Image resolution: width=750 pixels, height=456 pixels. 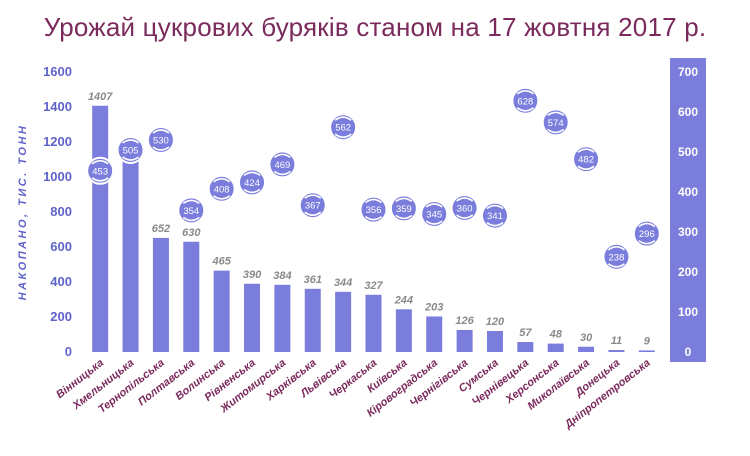 What do you see at coordinates (252, 183) in the screenshot?
I see `yield-value-label: 424` at bounding box center [252, 183].